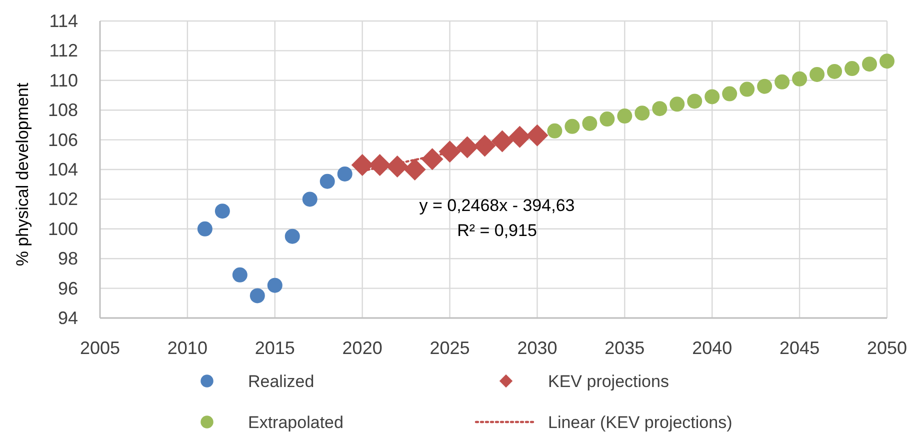  What do you see at coordinates (68, 288) in the screenshot?
I see `y-tick-label: 96` at bounding box center [68, 288].